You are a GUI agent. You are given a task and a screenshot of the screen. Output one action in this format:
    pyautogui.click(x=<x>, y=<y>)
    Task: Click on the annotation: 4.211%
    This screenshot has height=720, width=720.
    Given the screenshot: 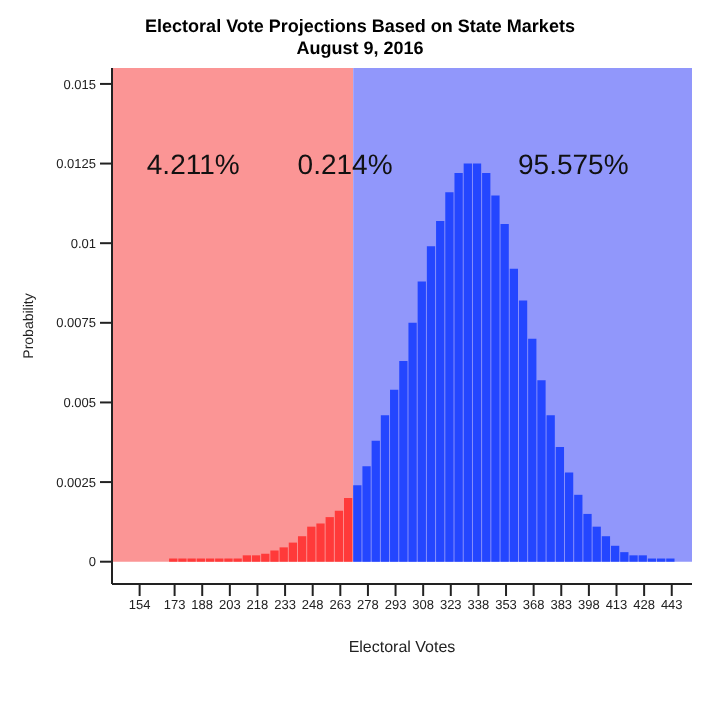 What is the action you would take?
    pyautogui.click(x=193, y=164)
    